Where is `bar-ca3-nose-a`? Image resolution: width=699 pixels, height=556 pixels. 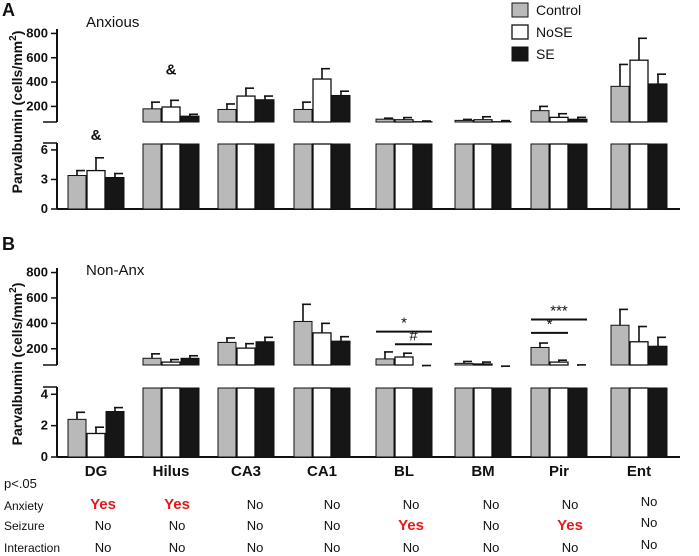 bar-ca3-nose-a is located at coordinates (246, 109).